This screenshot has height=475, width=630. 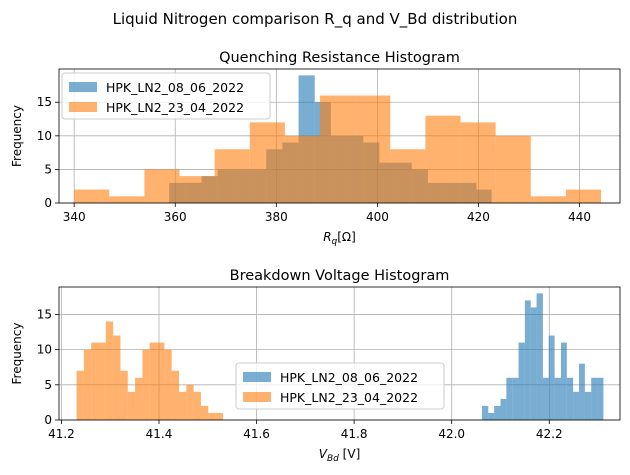 What do you see at coordinates (354, 434) in the screenshot?
I see `x-tick-label: 41.8` at bounding box center [354, 434].